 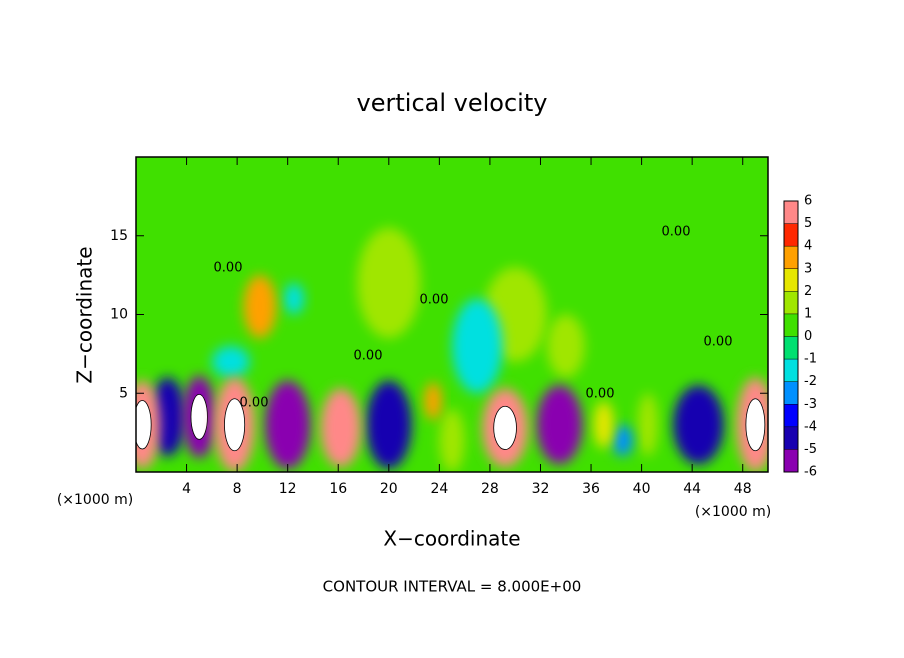 What do you see at coordinates (237, 489) in the screenshot?
I see `x-tick-label: 8` at bounding box center [237, 489].